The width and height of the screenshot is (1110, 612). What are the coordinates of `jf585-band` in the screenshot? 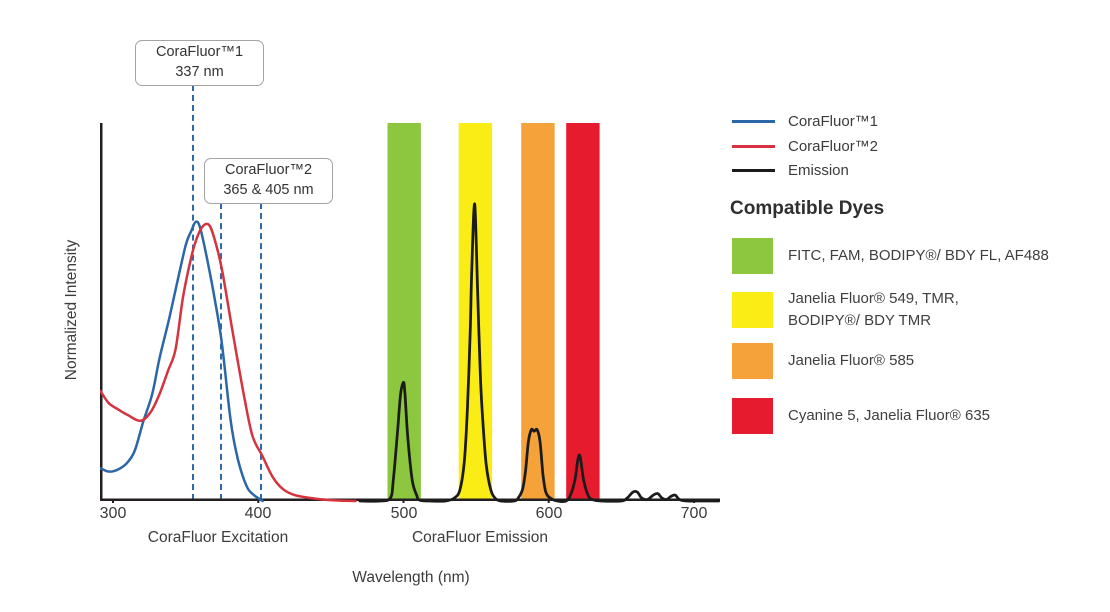 It's located at (538, 312).